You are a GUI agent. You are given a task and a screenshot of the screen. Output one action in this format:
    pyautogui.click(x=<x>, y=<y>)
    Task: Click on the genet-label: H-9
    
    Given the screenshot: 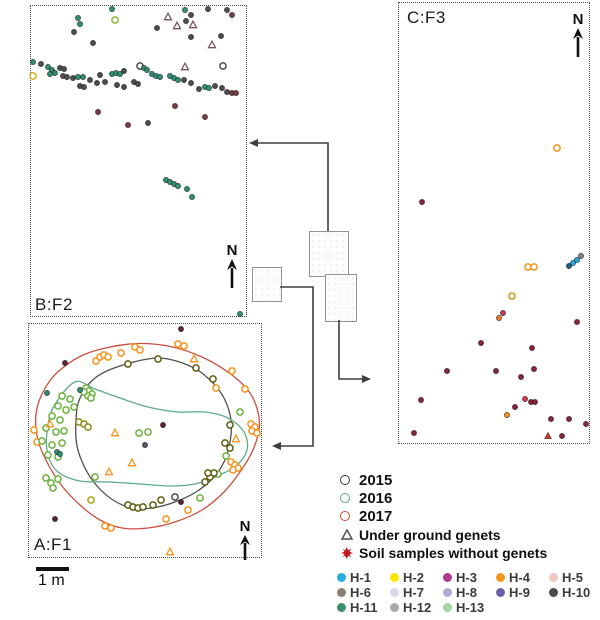 What is the action you would take?
    pyautogui.click(x=519, y=592)
    